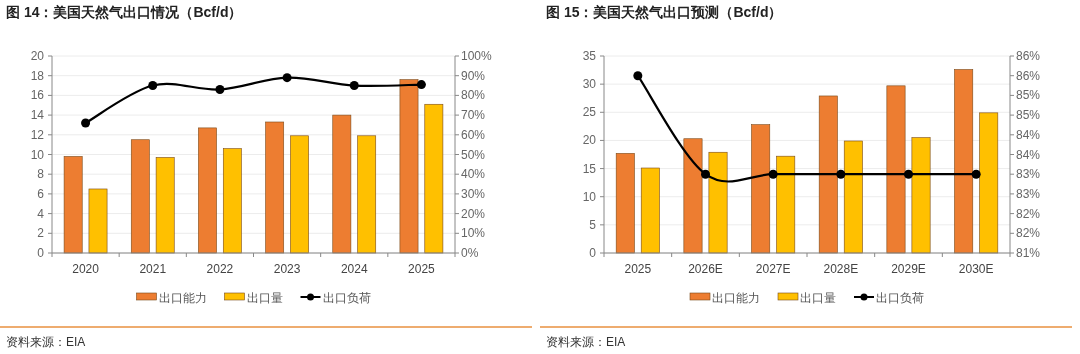 The height and width of the screenshot is (354, 1080). What do you see at coordinates (908, 269) in the screenshot?
I see `x-tick-label: 2029E` at bounding box center [908, 269].